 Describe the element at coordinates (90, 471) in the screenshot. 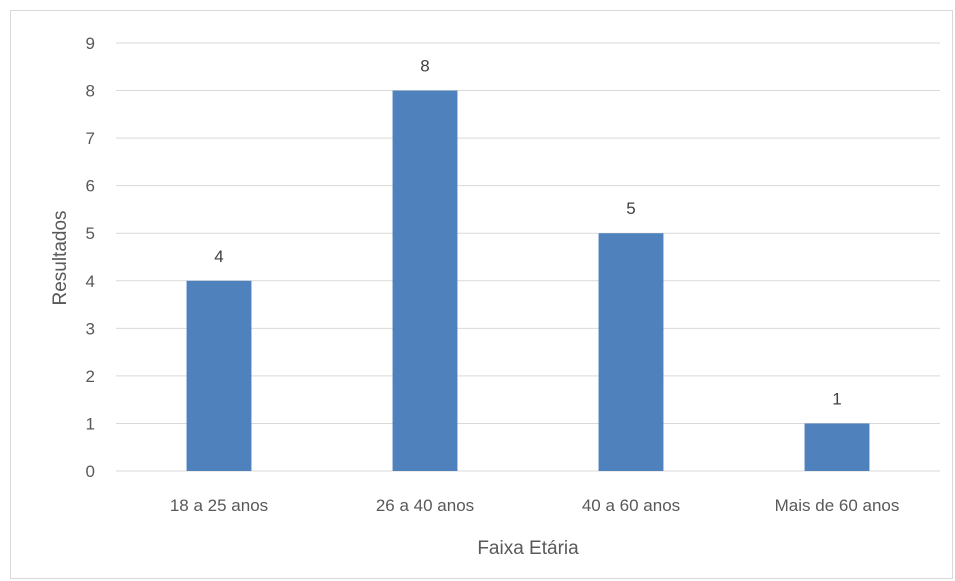

I see `y-tick-label: 0` at that location.